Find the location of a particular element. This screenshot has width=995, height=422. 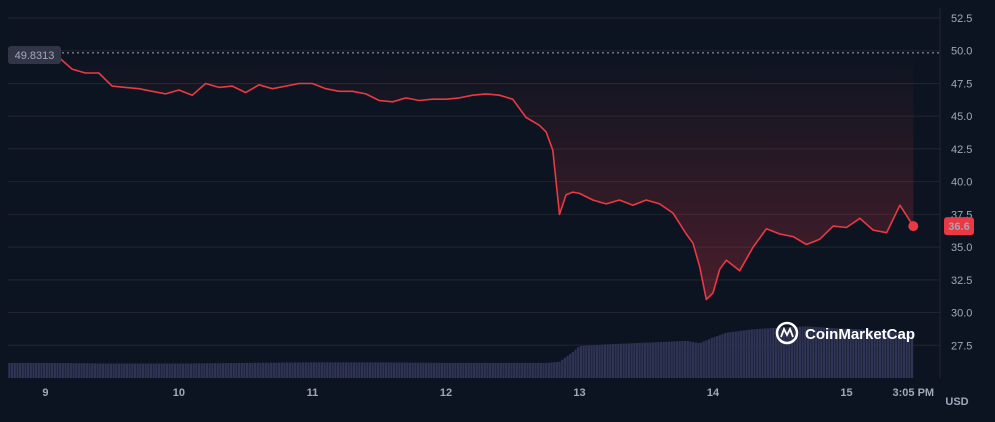

y-tick-label: 35.0 is located at coordinates (961, 248).